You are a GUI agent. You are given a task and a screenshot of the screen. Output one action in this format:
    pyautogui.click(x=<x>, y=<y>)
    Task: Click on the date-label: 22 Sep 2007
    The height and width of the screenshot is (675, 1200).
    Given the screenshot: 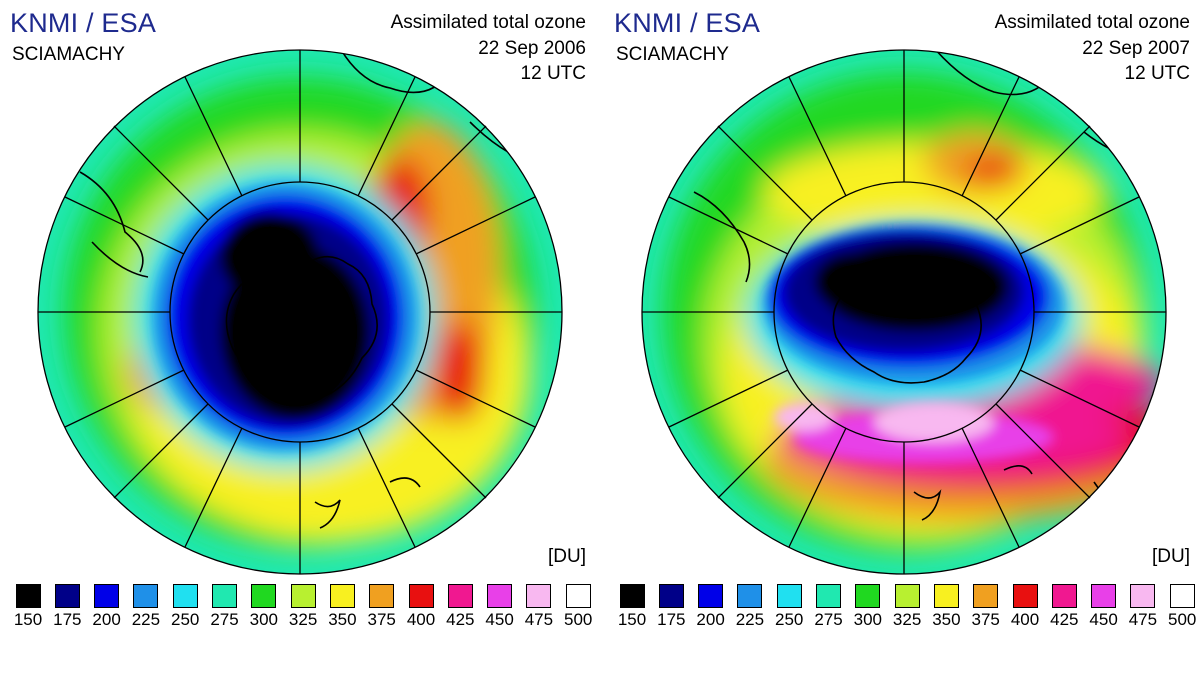 What is the action you would take?
    pyautogui.click(x=1136, y=48)
    